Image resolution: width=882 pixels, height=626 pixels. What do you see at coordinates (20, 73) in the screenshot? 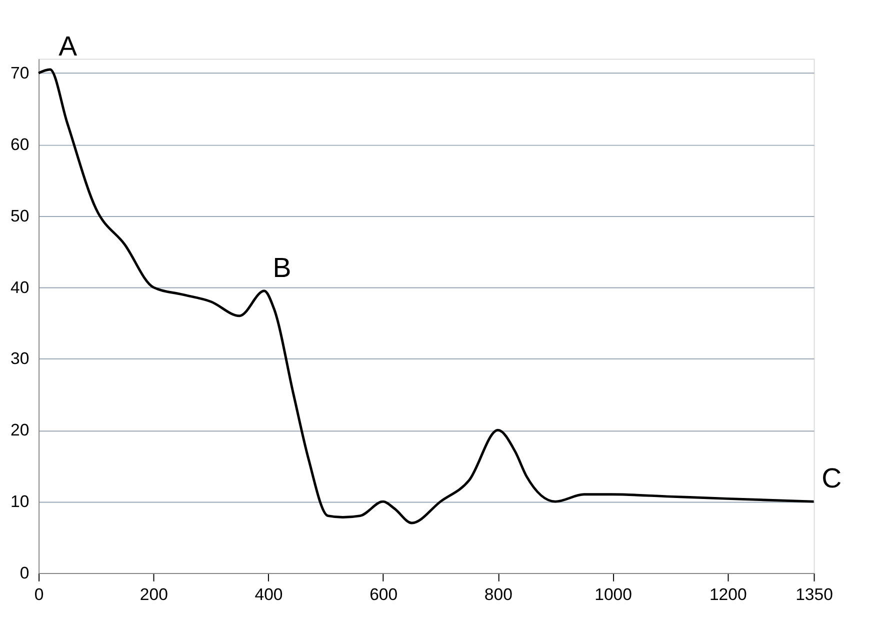
I see `y-tick-label: 70` at bounding box center [20, 73].